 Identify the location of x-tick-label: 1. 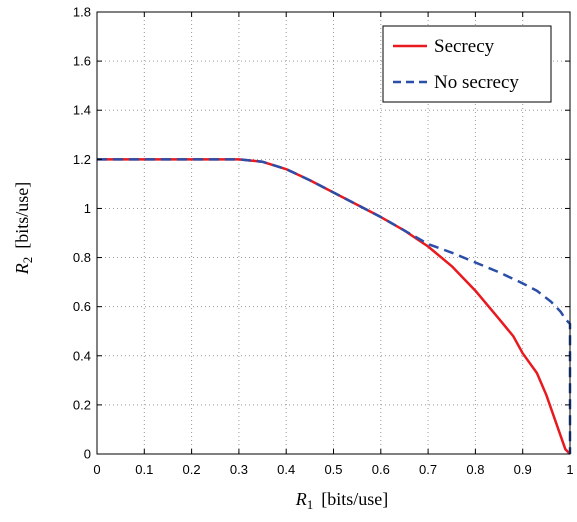
(569, 469).